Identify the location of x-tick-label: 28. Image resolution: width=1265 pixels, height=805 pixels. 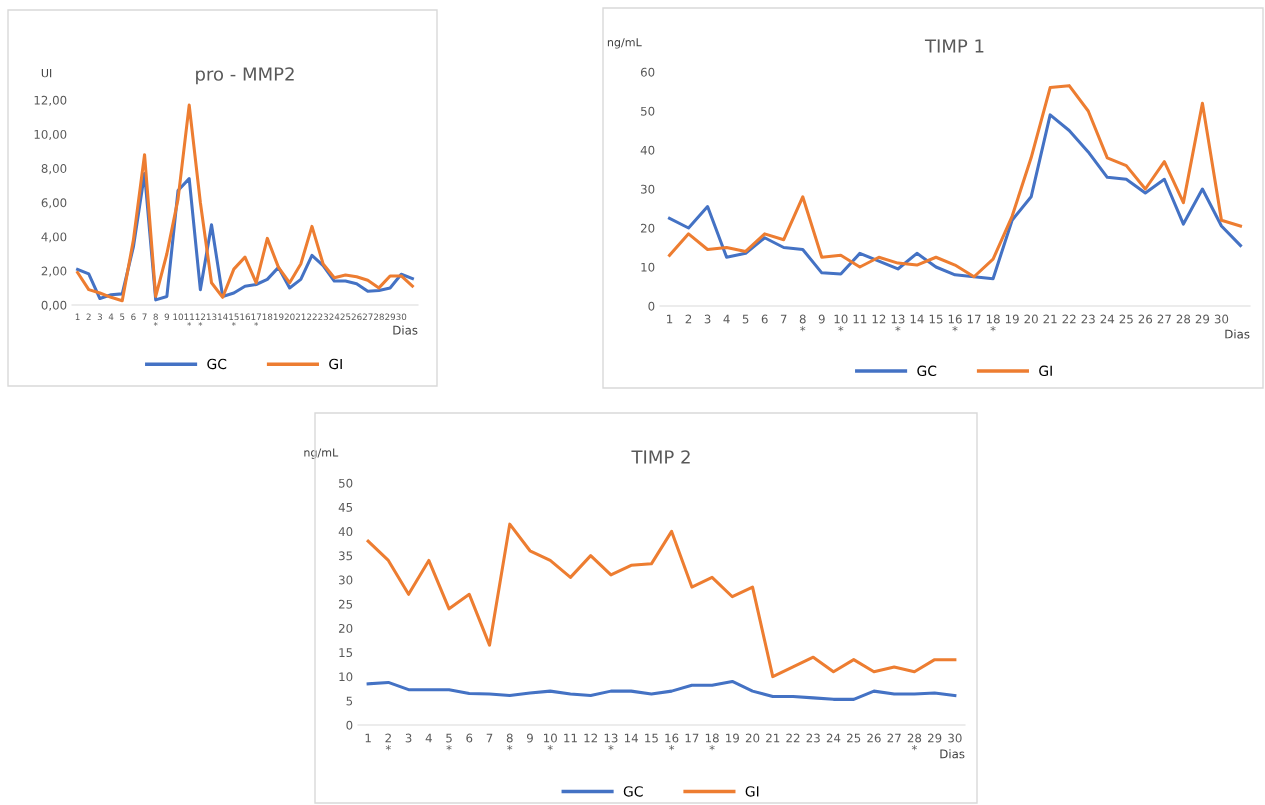
(379, 317).